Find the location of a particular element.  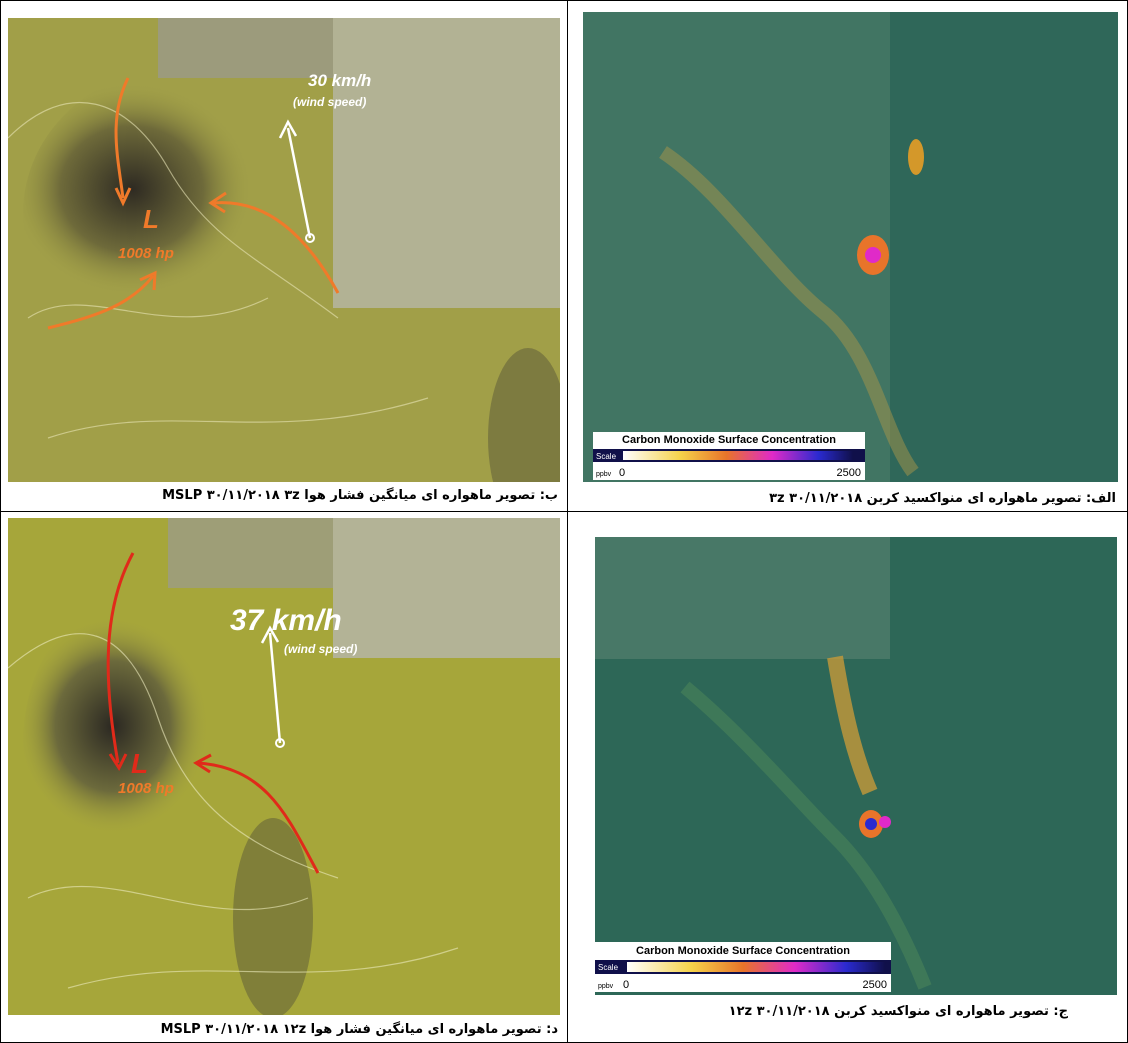

wind-speed: 37 km/h is located at coordinates (286, 620).